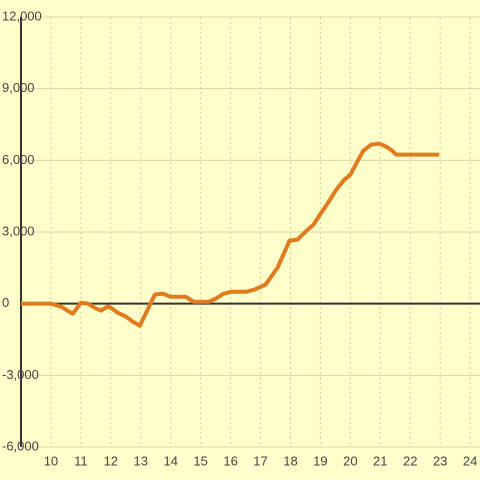 This screenshot has height=480, width=480. I want to click on x-tick-label: 21, so click(380, 460).